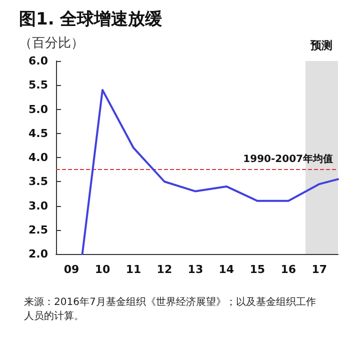 The width and height of the screenshot is (364, 340). Describe the element at coordinates (38, 133) in the screenshot. I see `y-tick-label: 4.5` at that location.